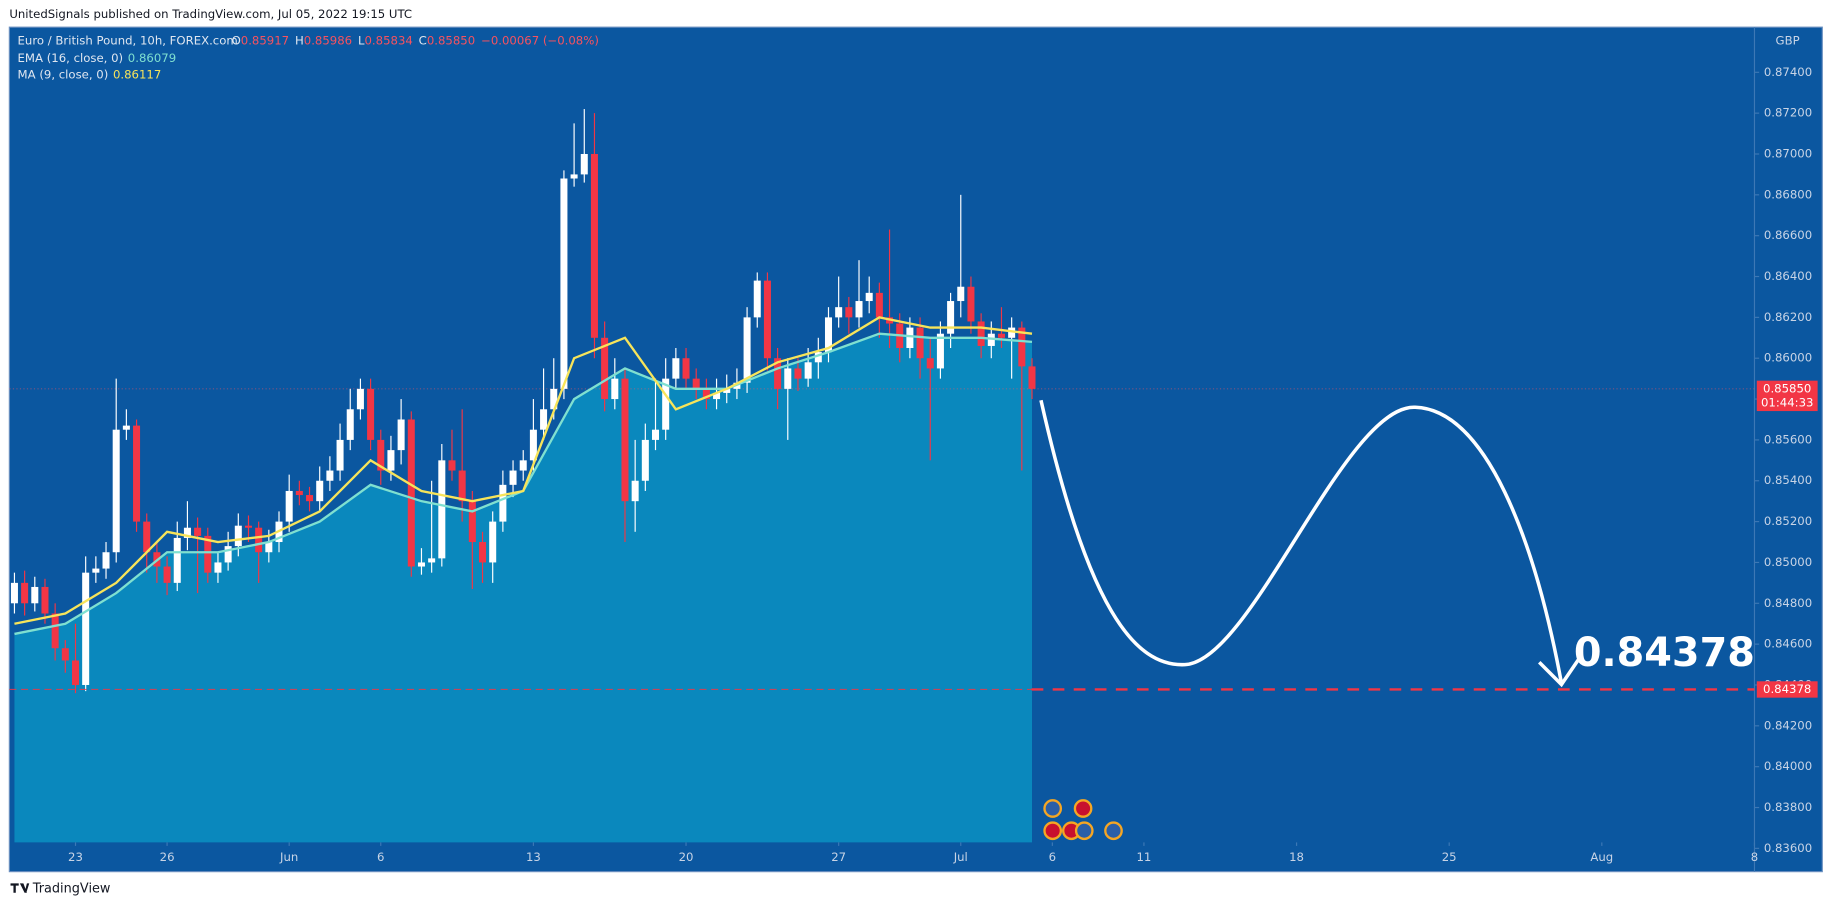  I want to click on y-tick-label: 0.85600, so click(1788, 439).